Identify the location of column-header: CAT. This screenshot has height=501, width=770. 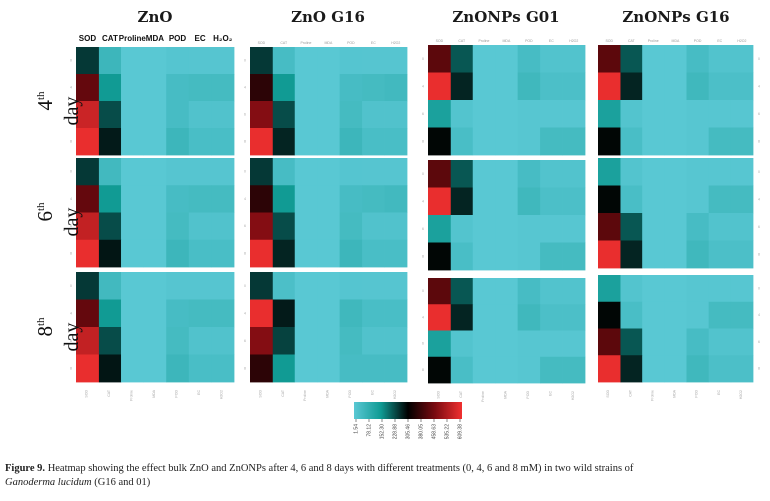
(110, 38).